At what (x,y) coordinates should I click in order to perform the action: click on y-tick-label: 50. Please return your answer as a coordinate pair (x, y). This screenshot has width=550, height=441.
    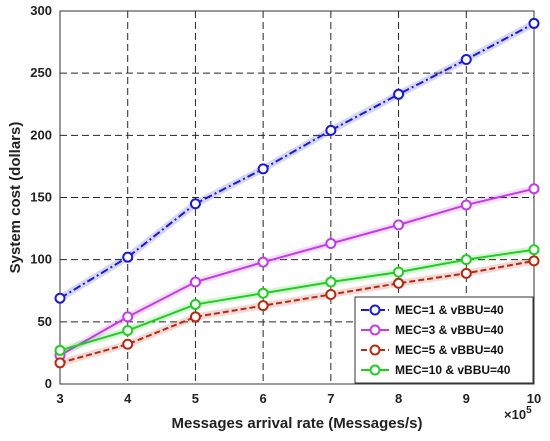
    Looking at the image, I should click on (45, 321).